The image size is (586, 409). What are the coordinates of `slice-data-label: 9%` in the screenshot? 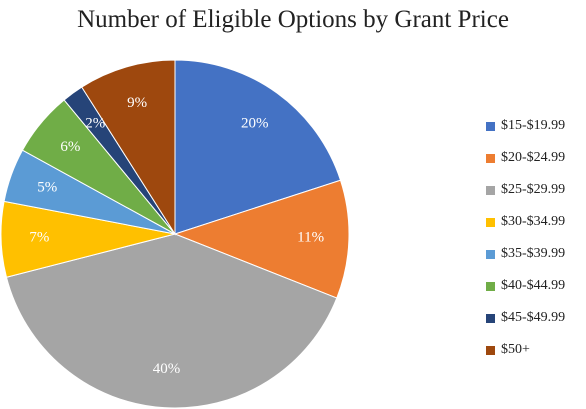 It's located at (137, 103).